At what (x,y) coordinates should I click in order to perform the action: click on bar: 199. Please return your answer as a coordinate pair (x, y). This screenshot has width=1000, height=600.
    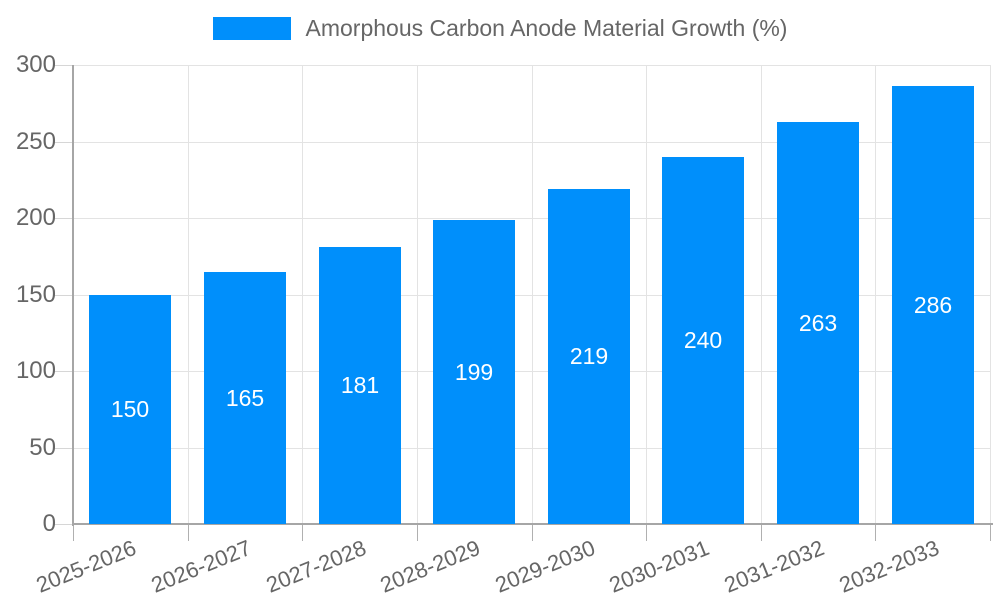
    Looking at the image, I should click on (474, 372).